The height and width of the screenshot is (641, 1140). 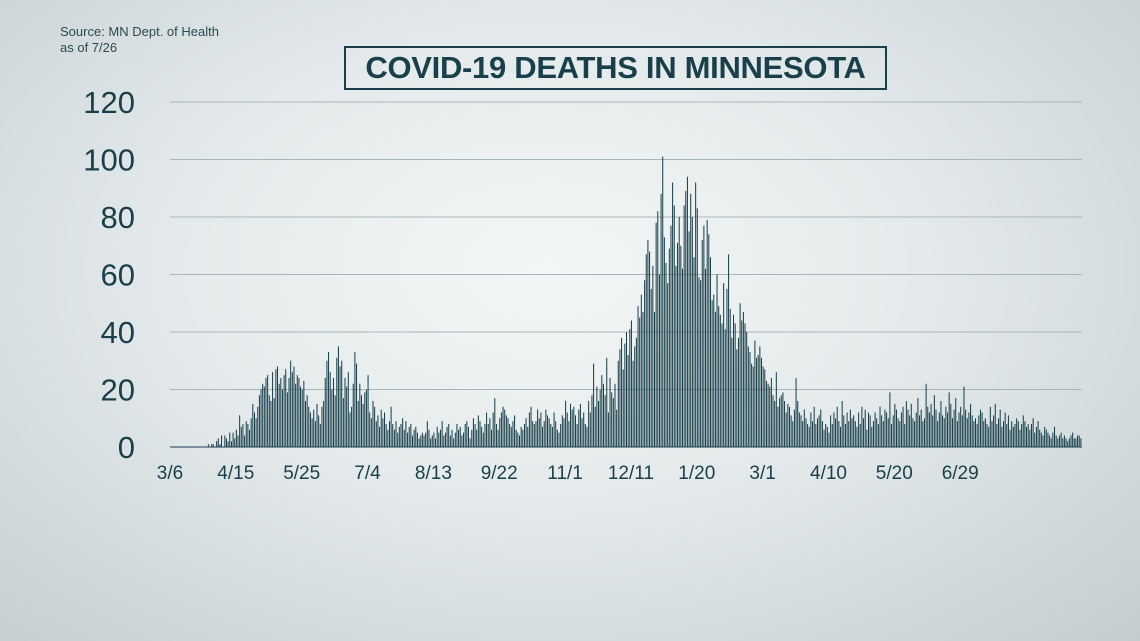 I want to click on x-tick-label: 4/10, so click(x=828, y=473).